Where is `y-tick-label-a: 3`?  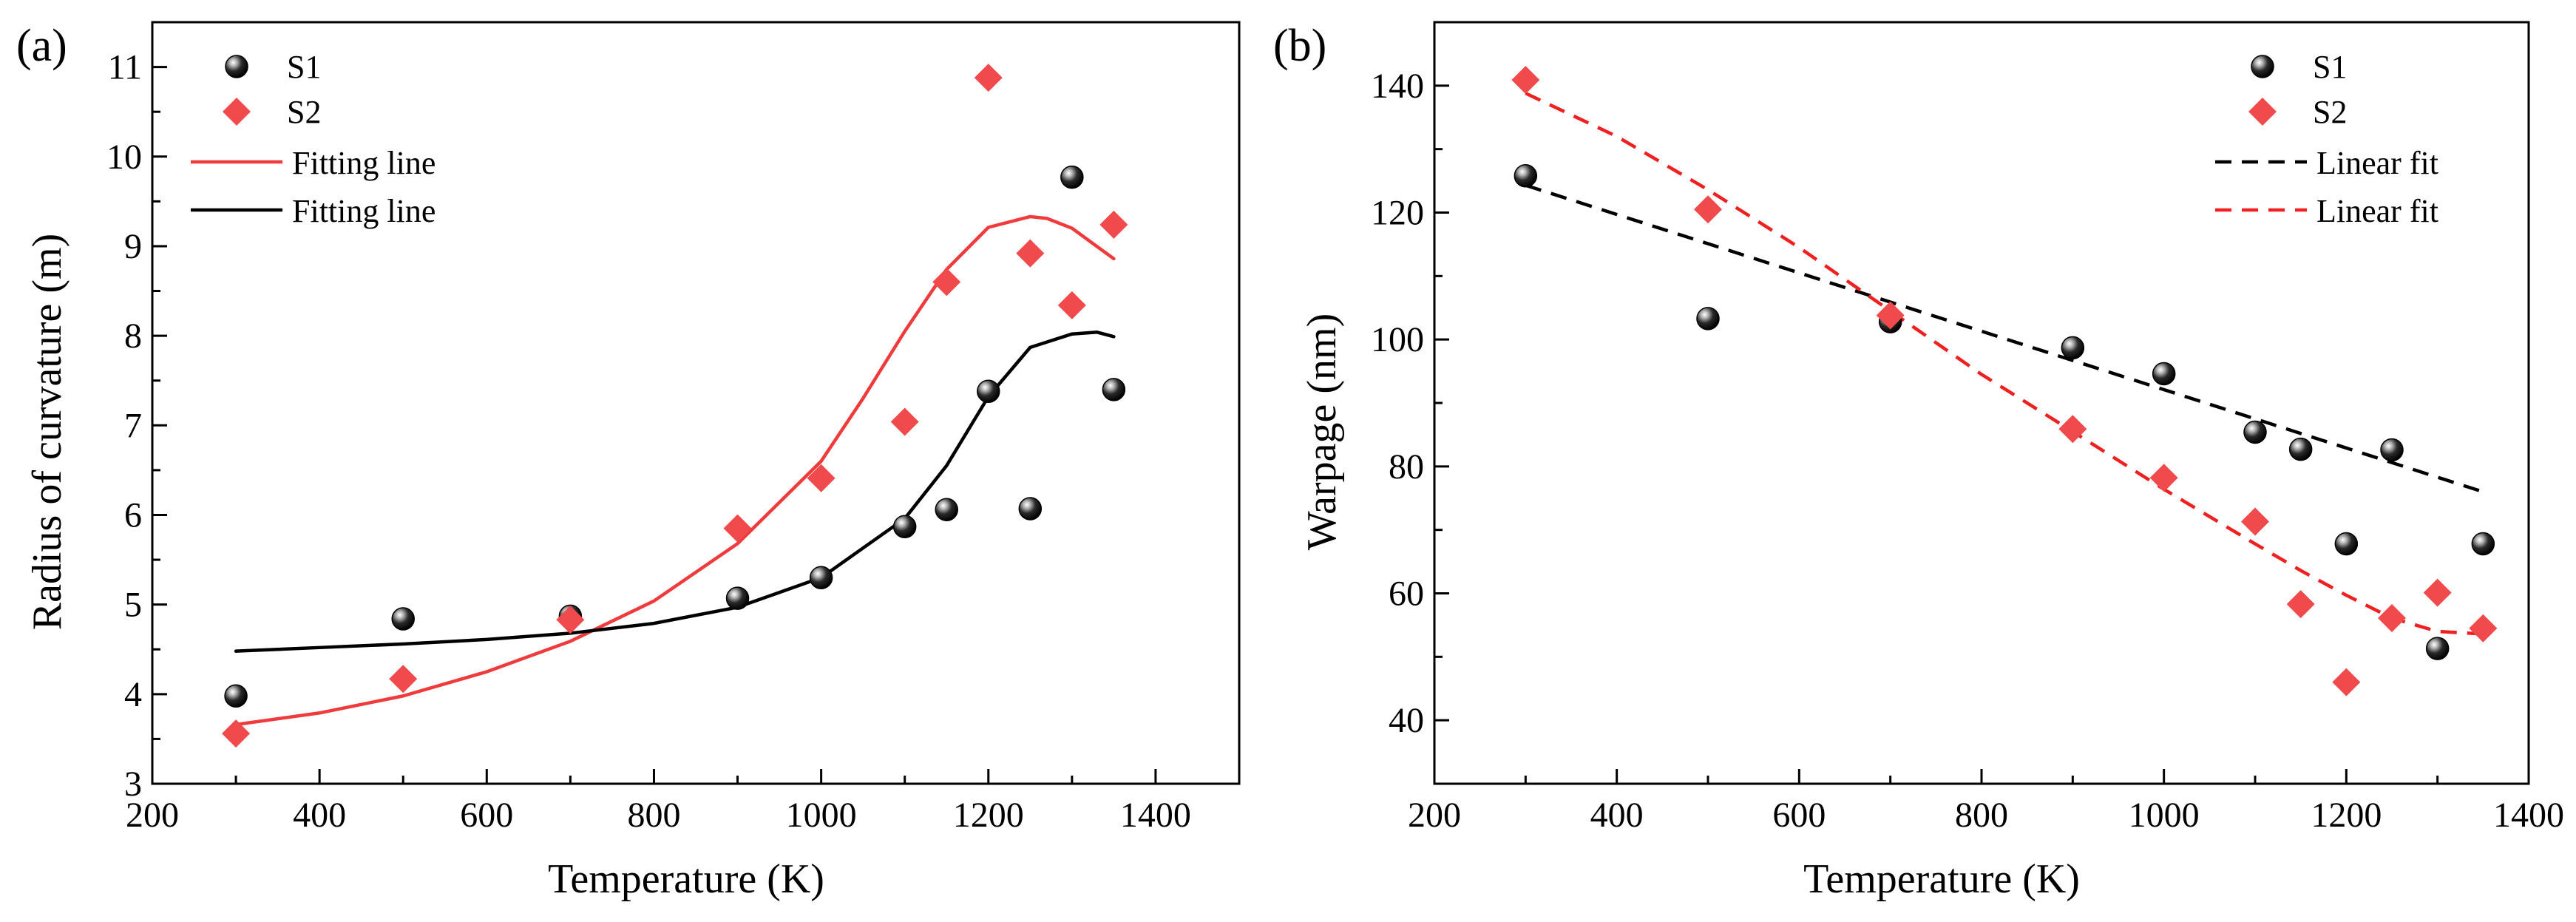
y-tick-label-a: 3 is located at coordinates (133, 784).